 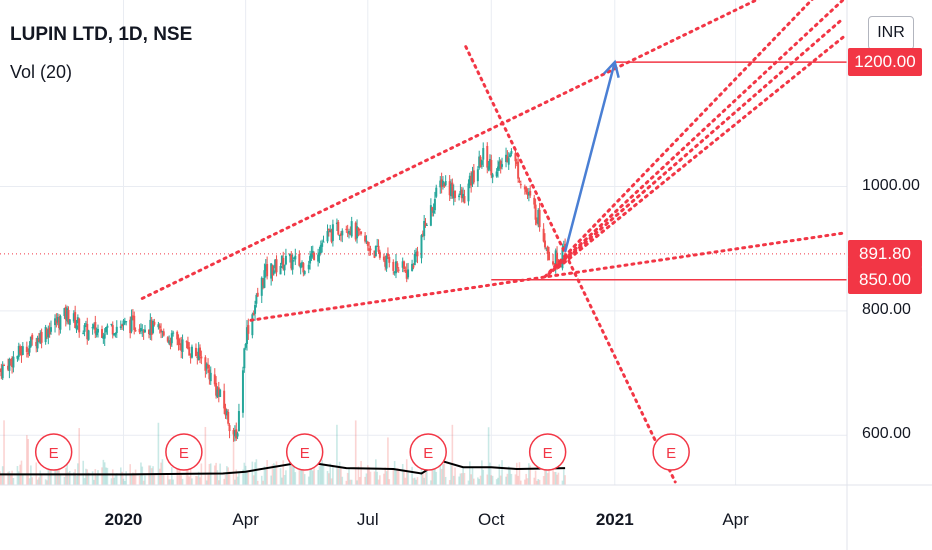 What do you see at coordinates (891, 33) in the screenshot?
I see `currency-button: INR` at bounding box center [891, 33].